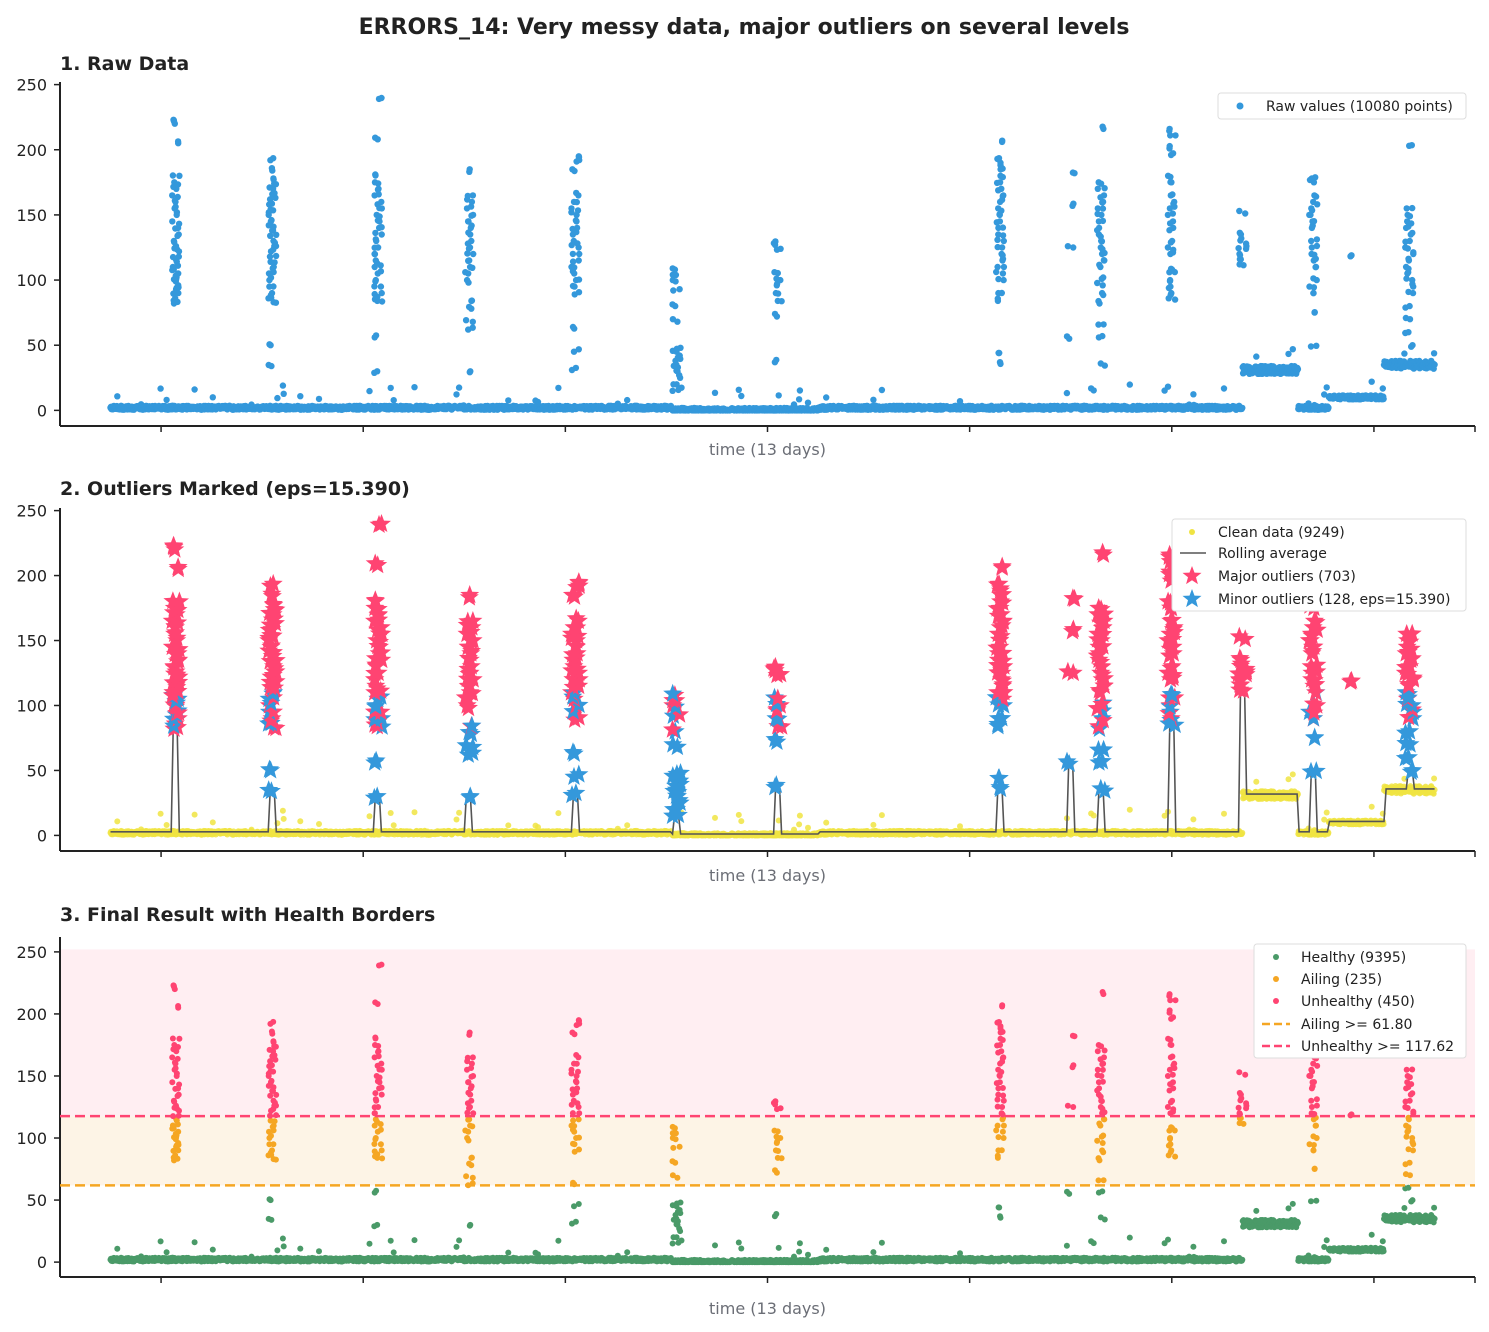 The image size is (1489, 1332). Describe the element at coordinates (767, 875) in the screenshot. I see `x-axis-label: time (13 days)` at that location.